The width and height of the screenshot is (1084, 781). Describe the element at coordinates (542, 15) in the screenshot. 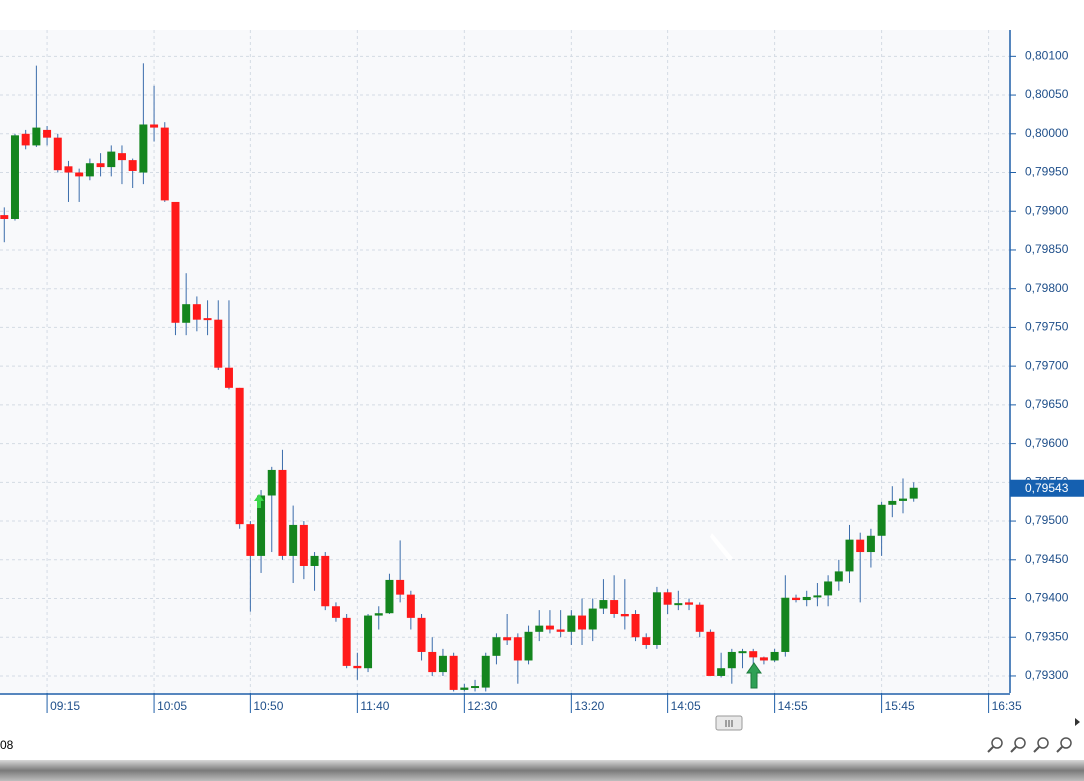

I see `top-band` at that location.